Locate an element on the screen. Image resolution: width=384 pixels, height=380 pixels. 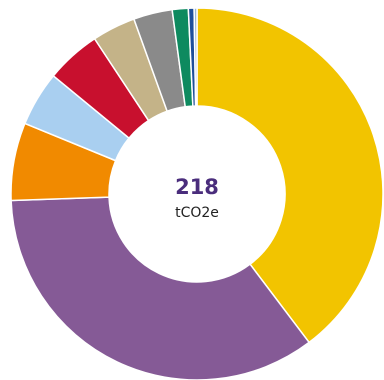
center-total-value: 218 is located at coordinates (197, 187).